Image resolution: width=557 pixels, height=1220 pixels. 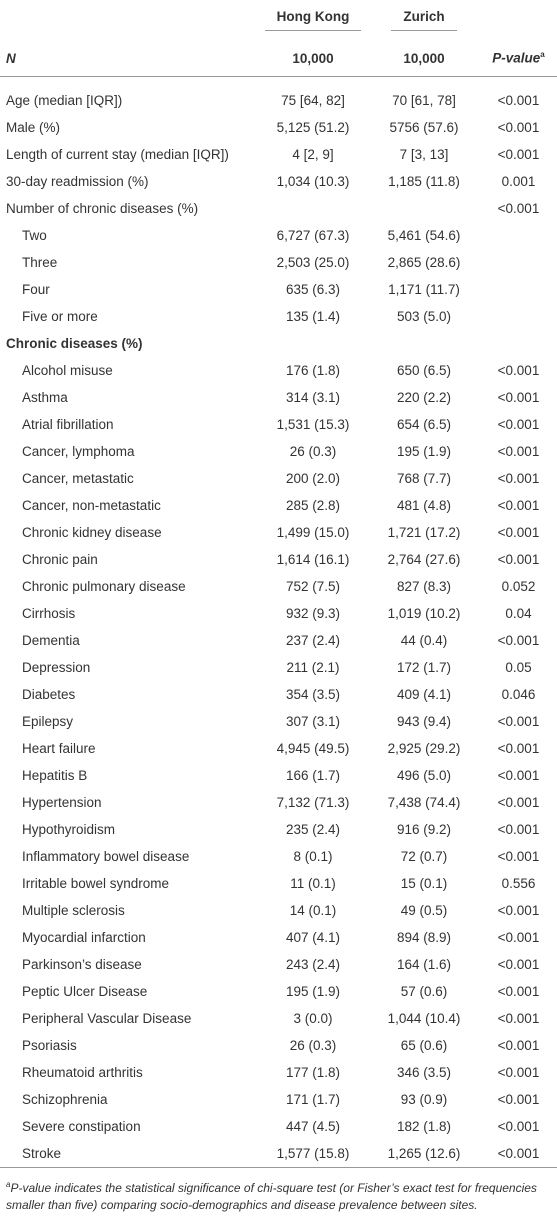 I want to click on cell: 1,185 (11.8), so click(x=424, y=181).